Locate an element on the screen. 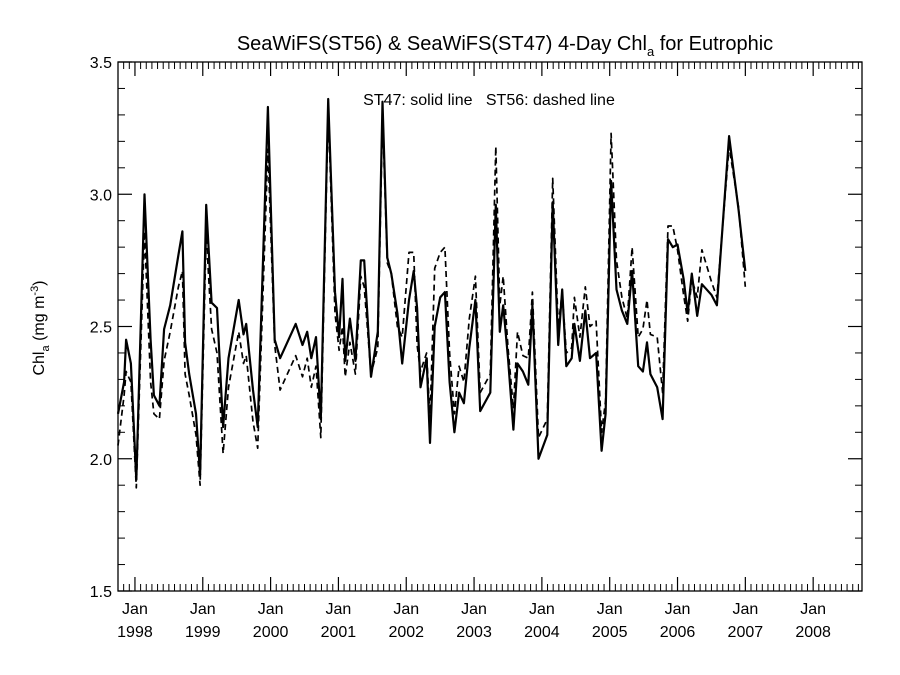  y-tick-label: 3.0 is located at coordinates (101, 195).